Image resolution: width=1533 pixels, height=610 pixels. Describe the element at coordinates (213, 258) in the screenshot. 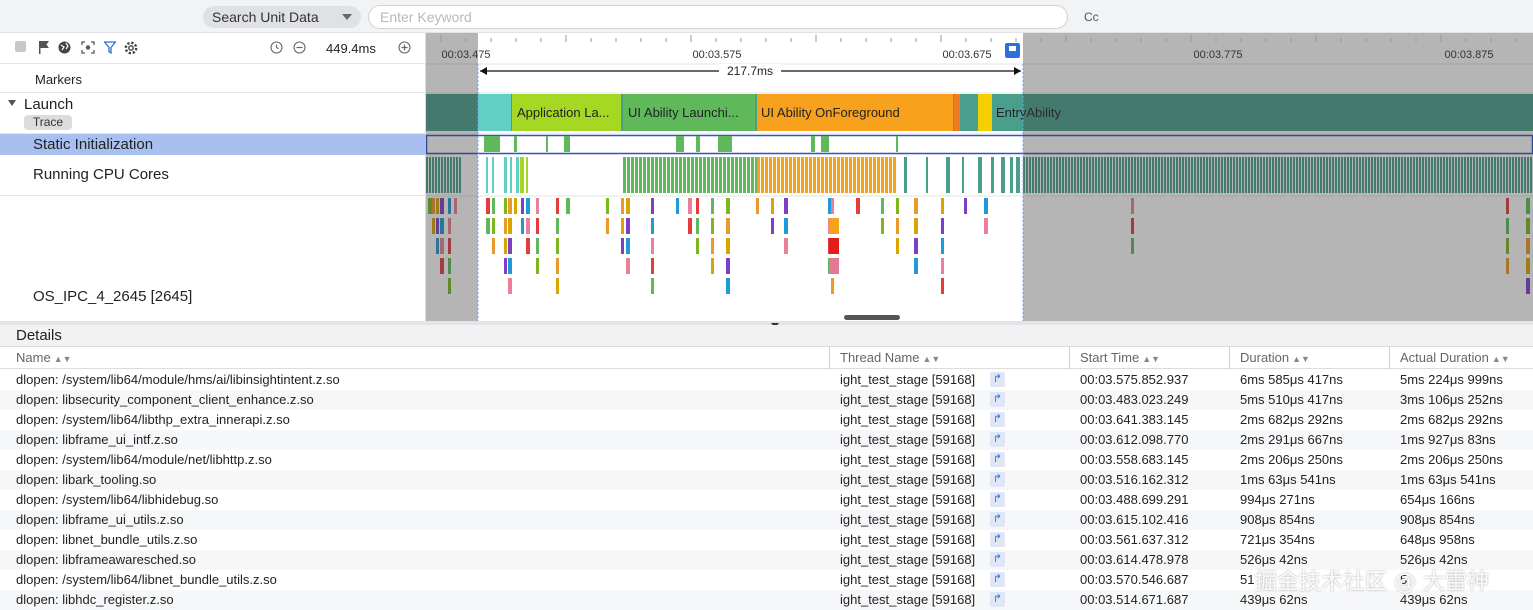

I see `track-os-ipc: OS_IPC_4_2645 [2645]` at that location.